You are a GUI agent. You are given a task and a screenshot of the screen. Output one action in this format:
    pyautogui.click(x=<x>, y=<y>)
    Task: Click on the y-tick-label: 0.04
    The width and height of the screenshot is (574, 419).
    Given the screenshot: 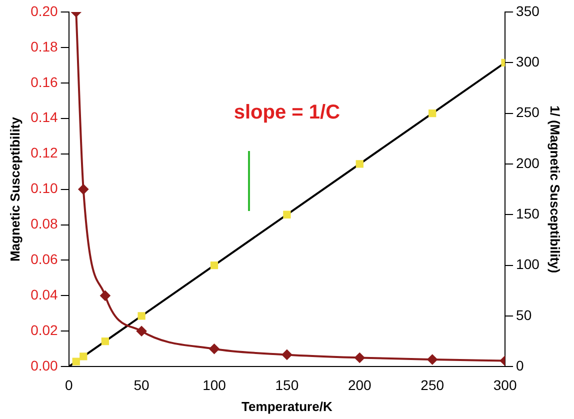 What is the action you would take?
    pyautogui.click(x=44, y=294)
    